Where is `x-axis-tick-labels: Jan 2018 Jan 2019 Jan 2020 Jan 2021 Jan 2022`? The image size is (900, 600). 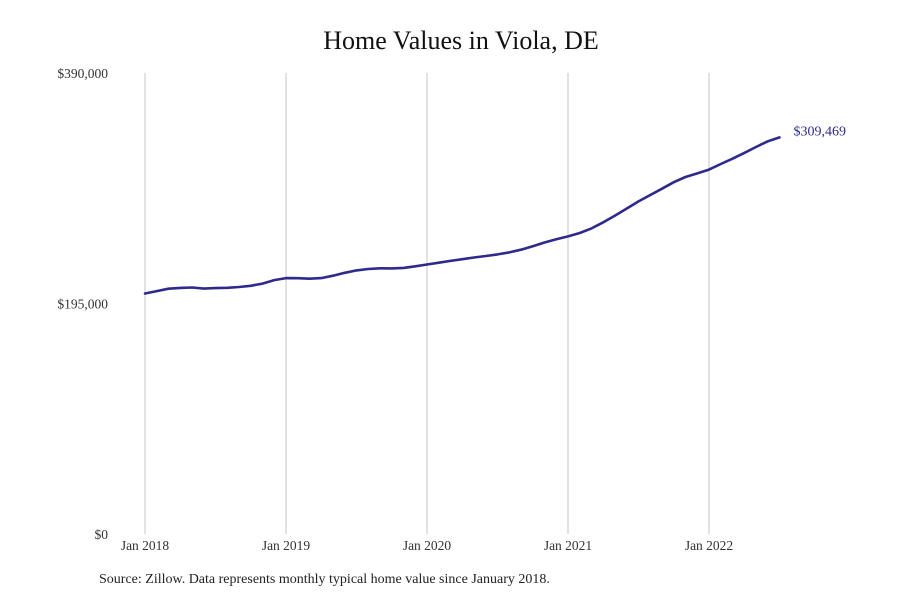
x-axis-tick-labels: Jan 2018 Jan 2019 Jan 2020 Jan 2021 Jan 2022 is located at coordinates (427, 545).